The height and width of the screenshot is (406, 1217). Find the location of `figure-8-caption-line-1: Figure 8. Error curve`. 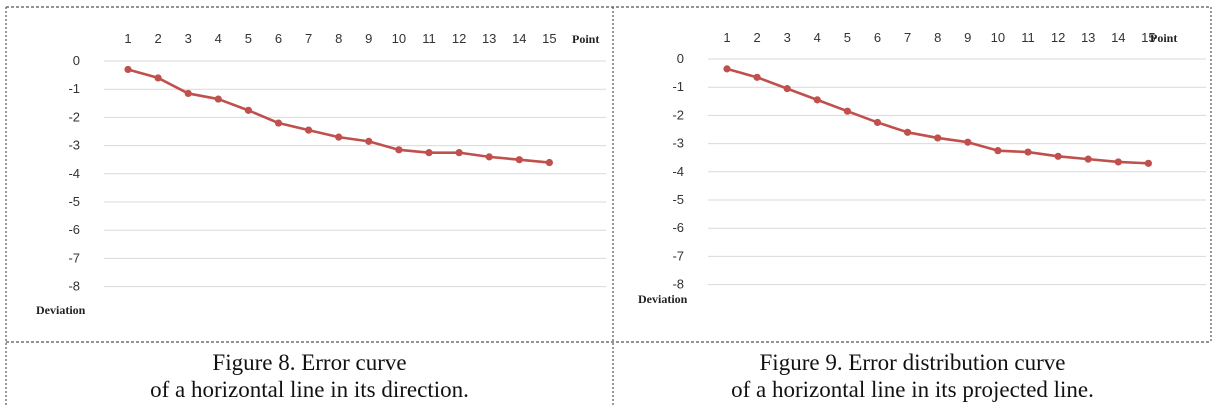

figure-8-caption-line-1: Figure 8. Error curve is located at coordinates (309, 362).